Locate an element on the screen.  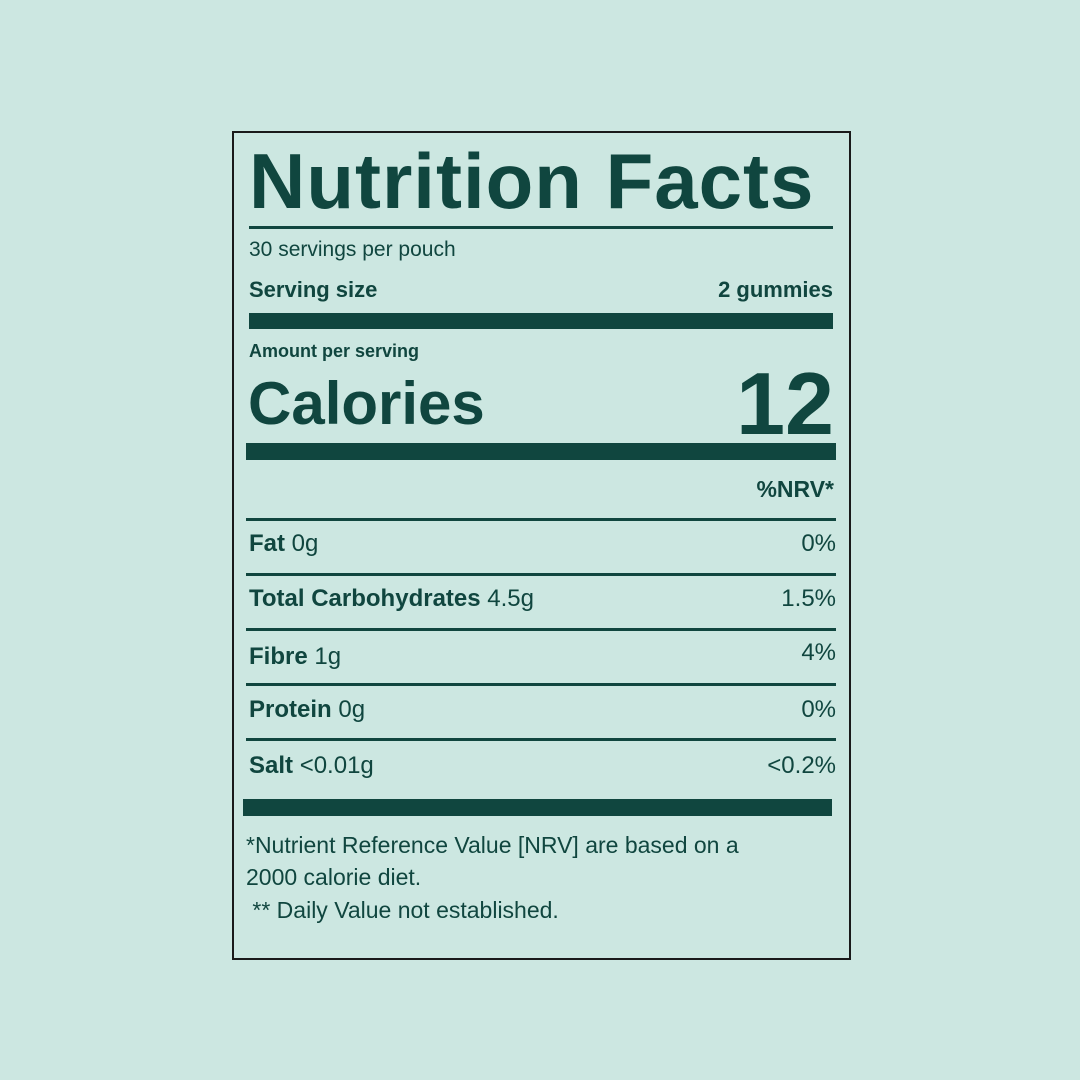
nutrient-name: Total Carbohydrates is located at coordinates (365, 598).